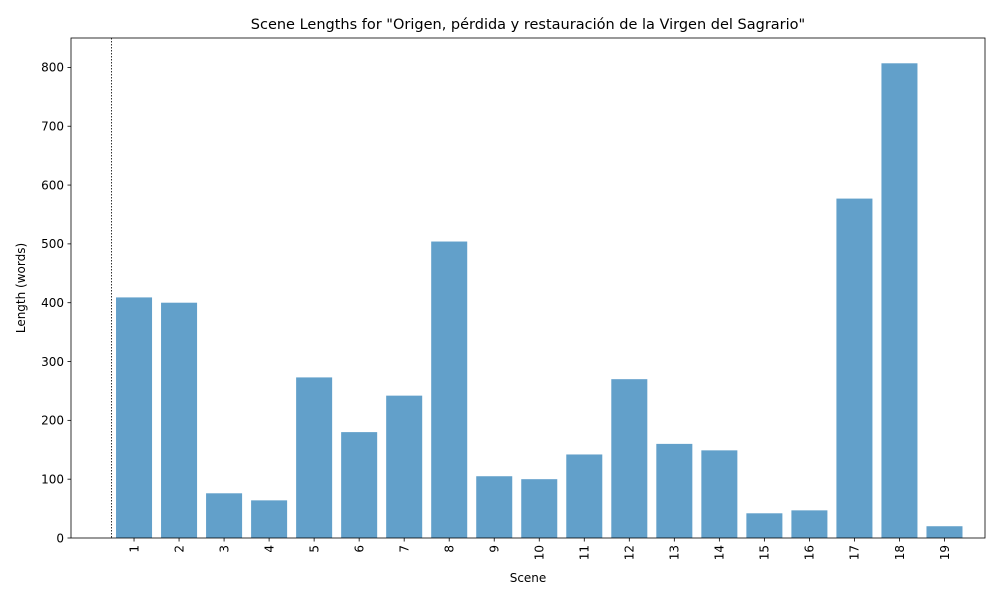  What do you see at coordinates (314, 549) in the screenshot?
I see `x-tick-label: 5` at bounding box center [314, 549].